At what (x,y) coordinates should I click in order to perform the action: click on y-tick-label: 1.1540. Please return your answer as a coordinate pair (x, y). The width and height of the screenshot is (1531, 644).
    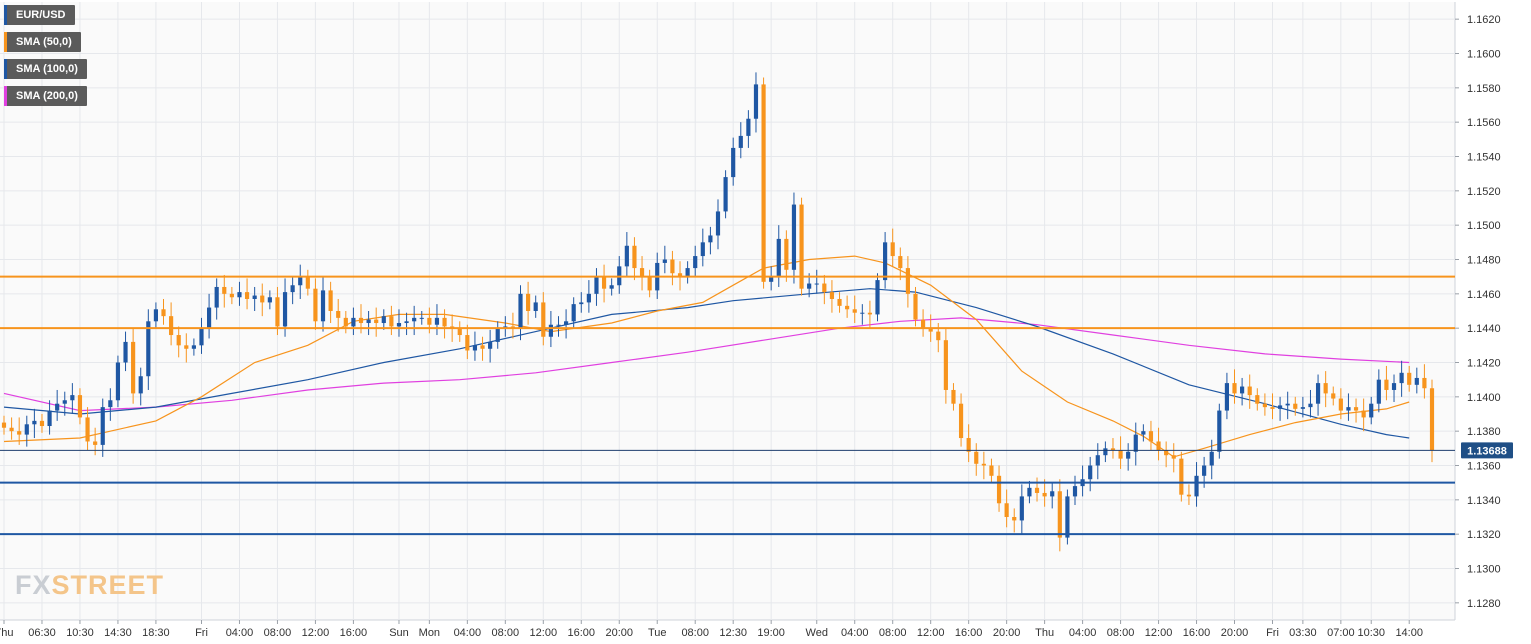
    Looking at the image, I should click on (1484, 158).